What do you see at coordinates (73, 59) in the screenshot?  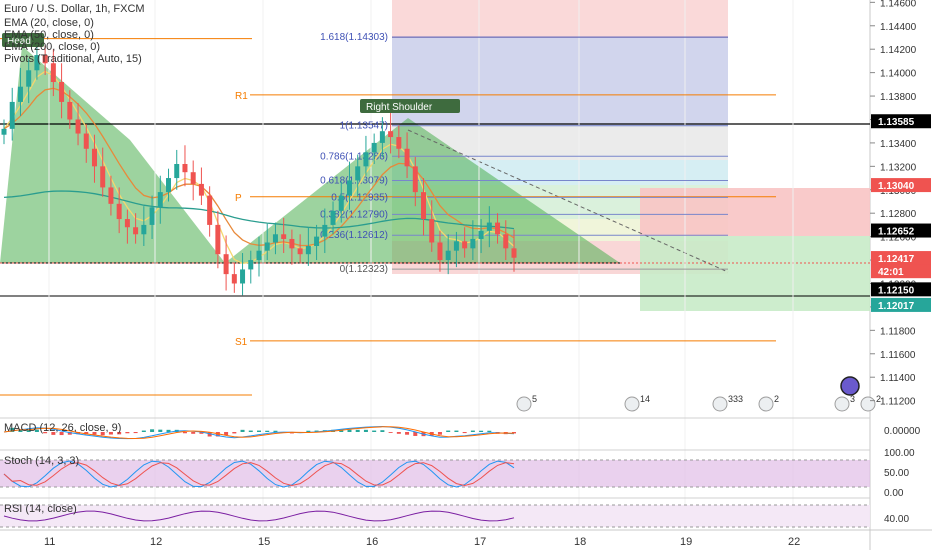 I see `pivots-legend: Pivots (Traditional, Auto, 15)` at bounding box center [73, 59].